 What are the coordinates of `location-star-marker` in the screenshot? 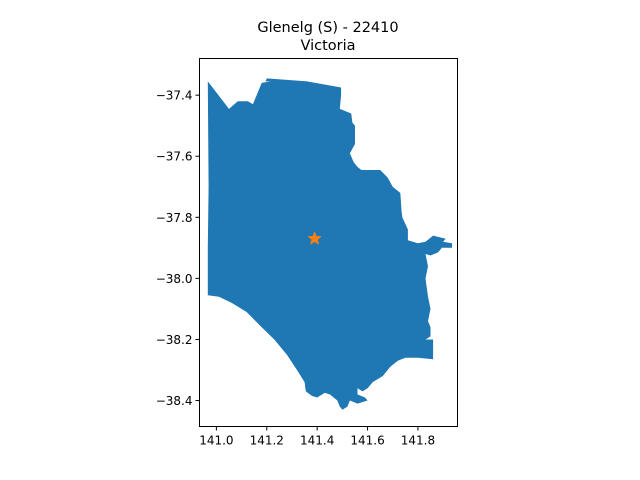 It's located at (314, 237).